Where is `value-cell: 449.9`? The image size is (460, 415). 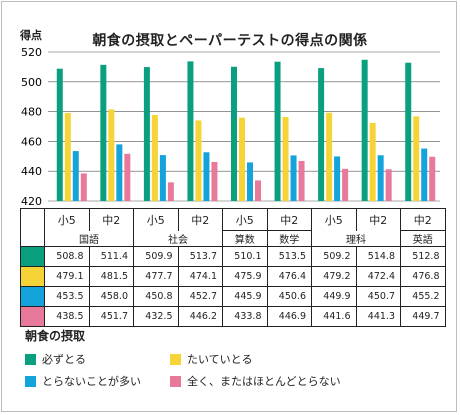
value-cell: 449.9 is located at coordinates (334, 296).